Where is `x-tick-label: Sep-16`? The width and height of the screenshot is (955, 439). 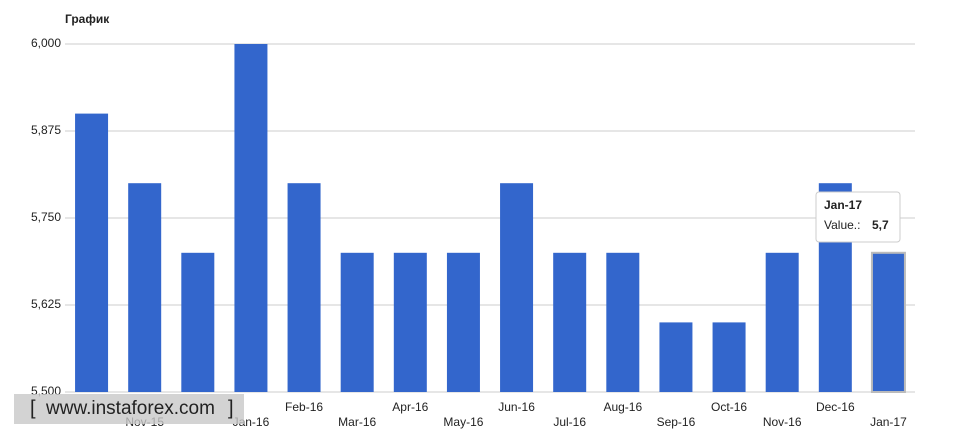 x-tick-label: Sep-16 is located at coordinates (676, 422).